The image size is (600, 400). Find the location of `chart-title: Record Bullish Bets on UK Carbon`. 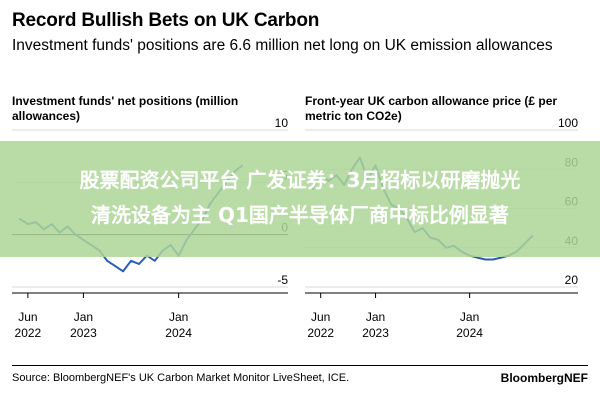

chart-title: Record Bullish Bets on UK Carbon is located at coordinates (166, 20).